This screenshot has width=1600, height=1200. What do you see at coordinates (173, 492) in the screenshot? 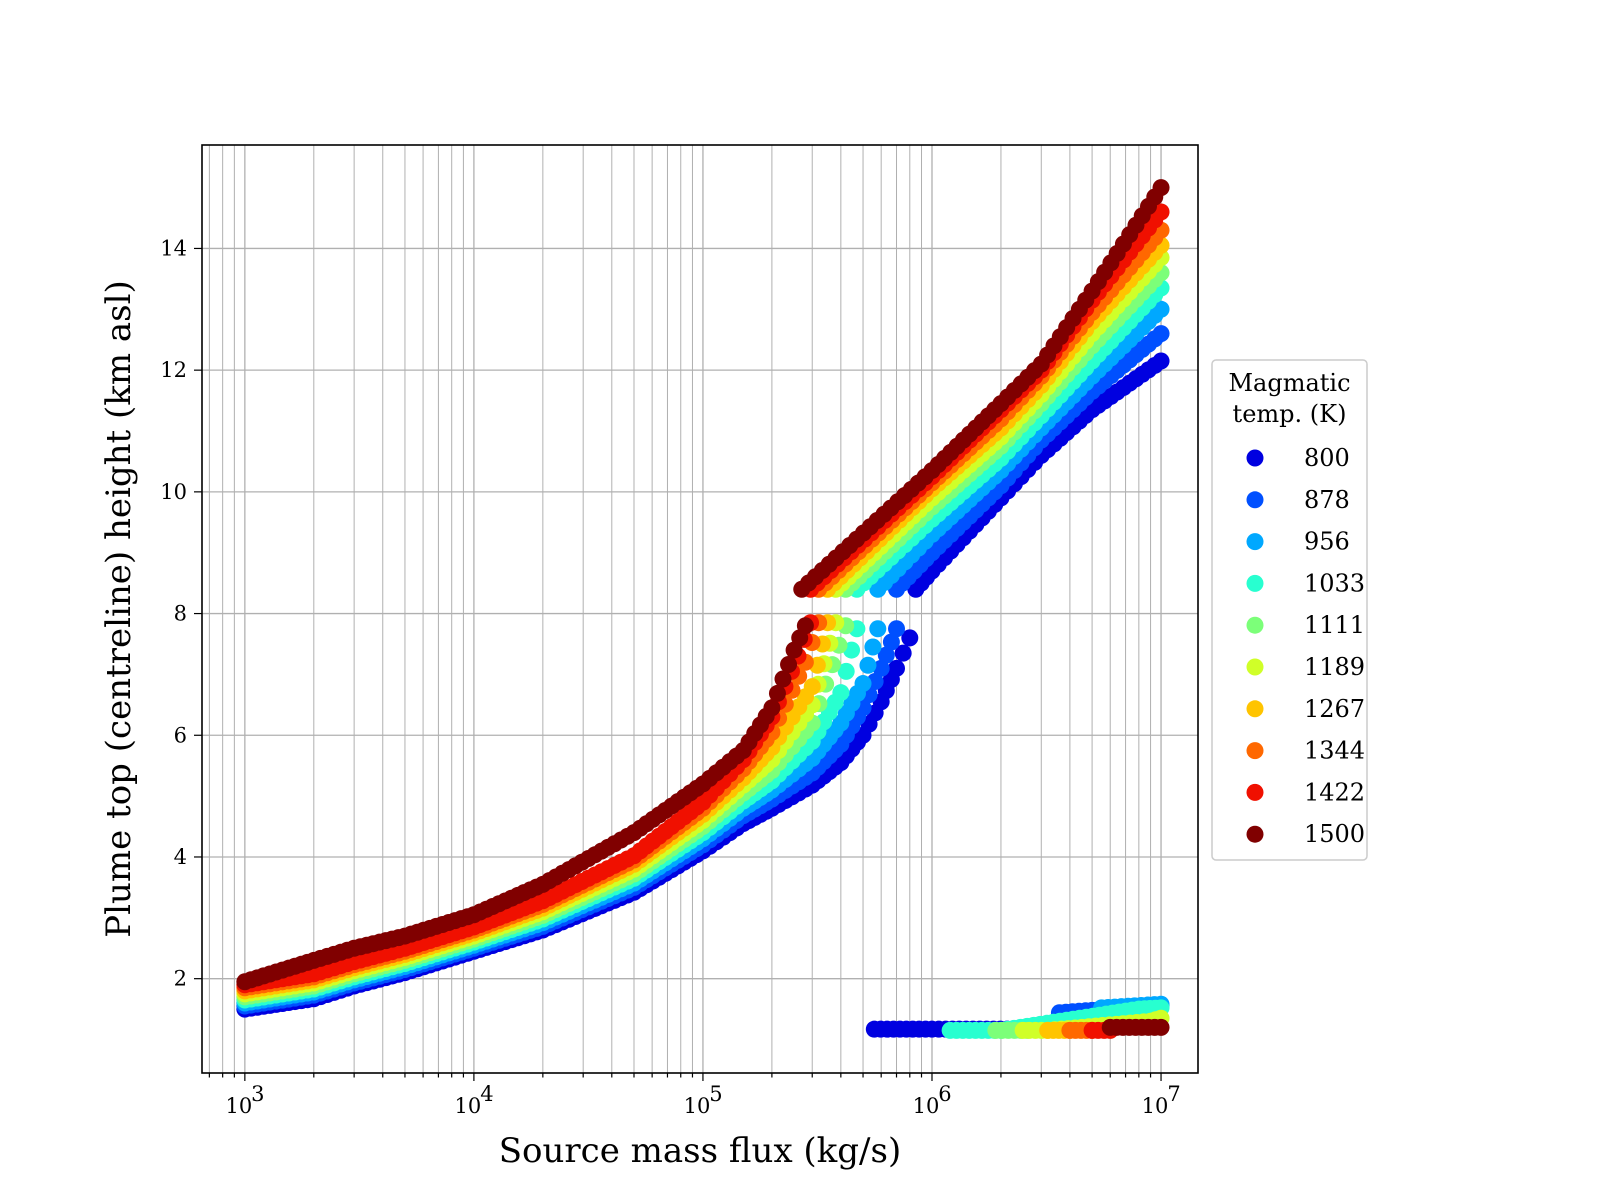
I see `y-tick-label: 10` at bounding box center [173, 492].